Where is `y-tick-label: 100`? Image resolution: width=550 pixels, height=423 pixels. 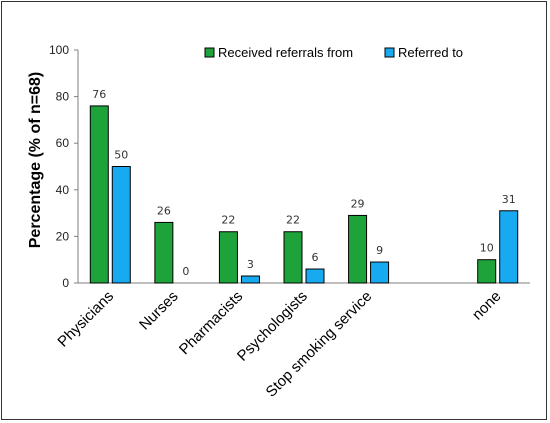 y-tick-label: 100 is located at coordinates (59, 50).